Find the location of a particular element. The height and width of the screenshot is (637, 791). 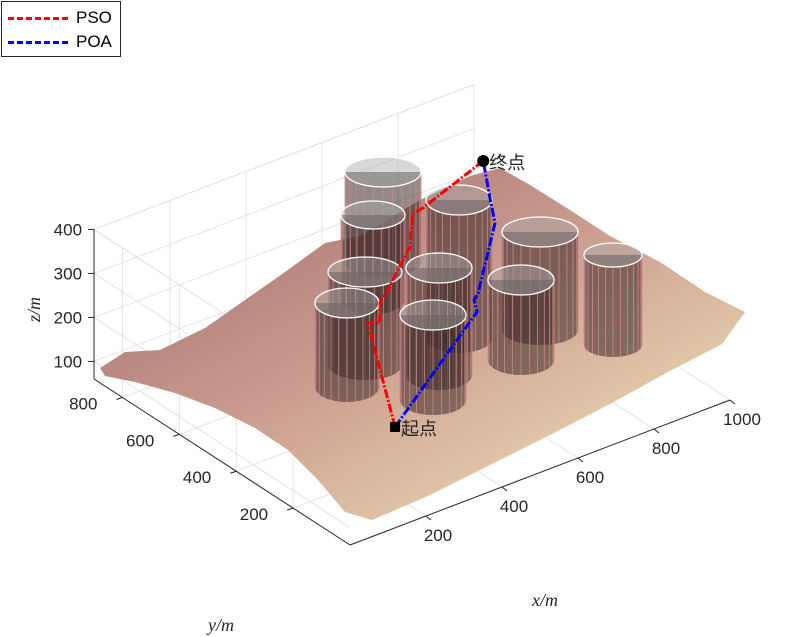

legend-label-pso: PSO is located at coordinates (94, 17).